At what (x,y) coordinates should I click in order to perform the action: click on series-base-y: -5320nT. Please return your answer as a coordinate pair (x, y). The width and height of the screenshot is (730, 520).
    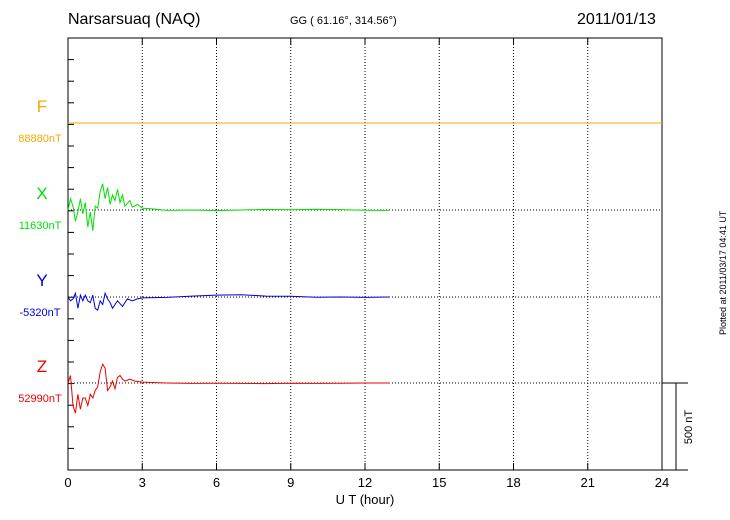
    Looking at the image, I should click on (40, 313).